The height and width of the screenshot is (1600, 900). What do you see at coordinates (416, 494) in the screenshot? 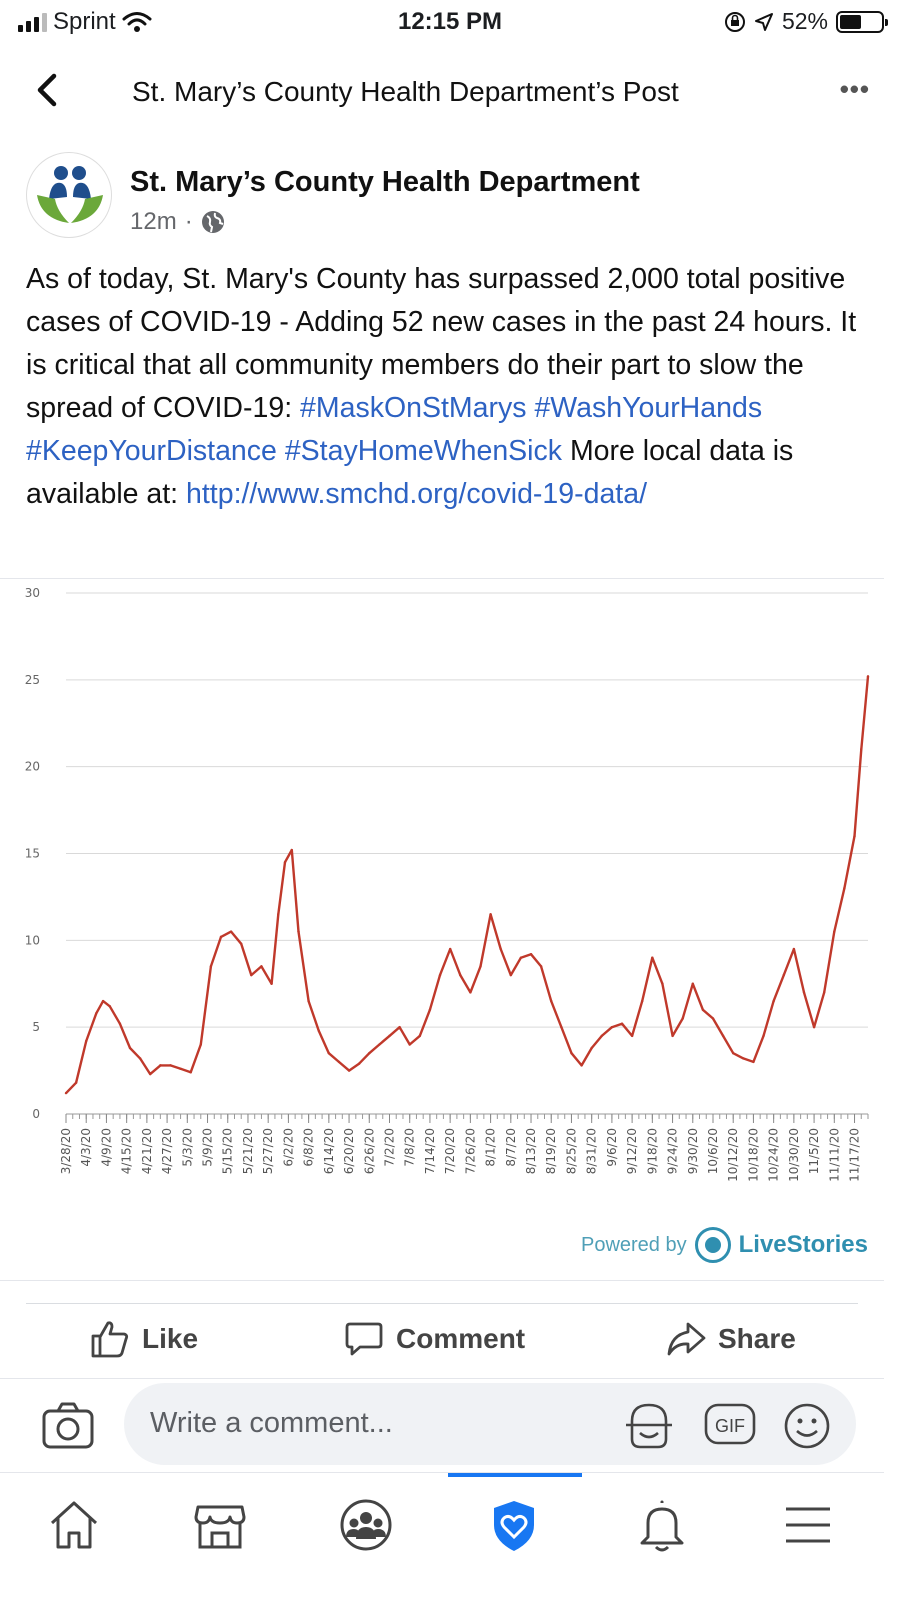
I see `data-link: http://www.smchd.org/covid-19-data/` at bounding box center [416, 494].